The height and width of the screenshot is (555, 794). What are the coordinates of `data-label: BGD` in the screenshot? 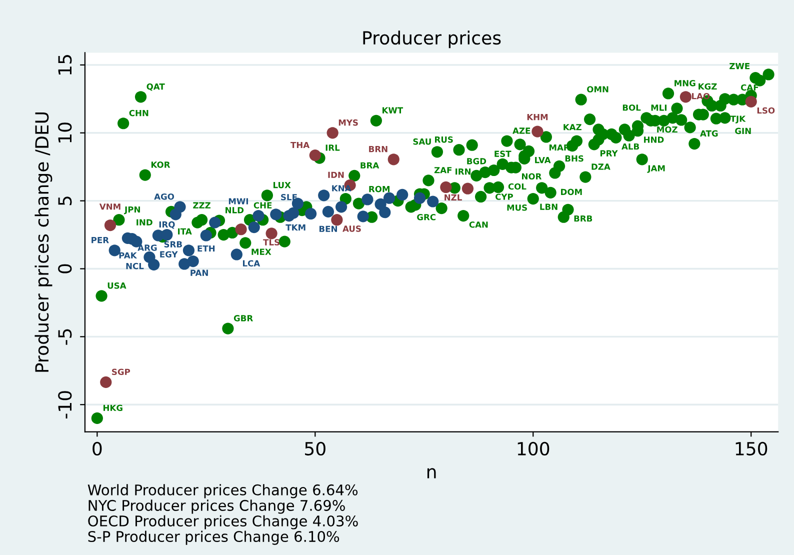 It's located at (476, 161).